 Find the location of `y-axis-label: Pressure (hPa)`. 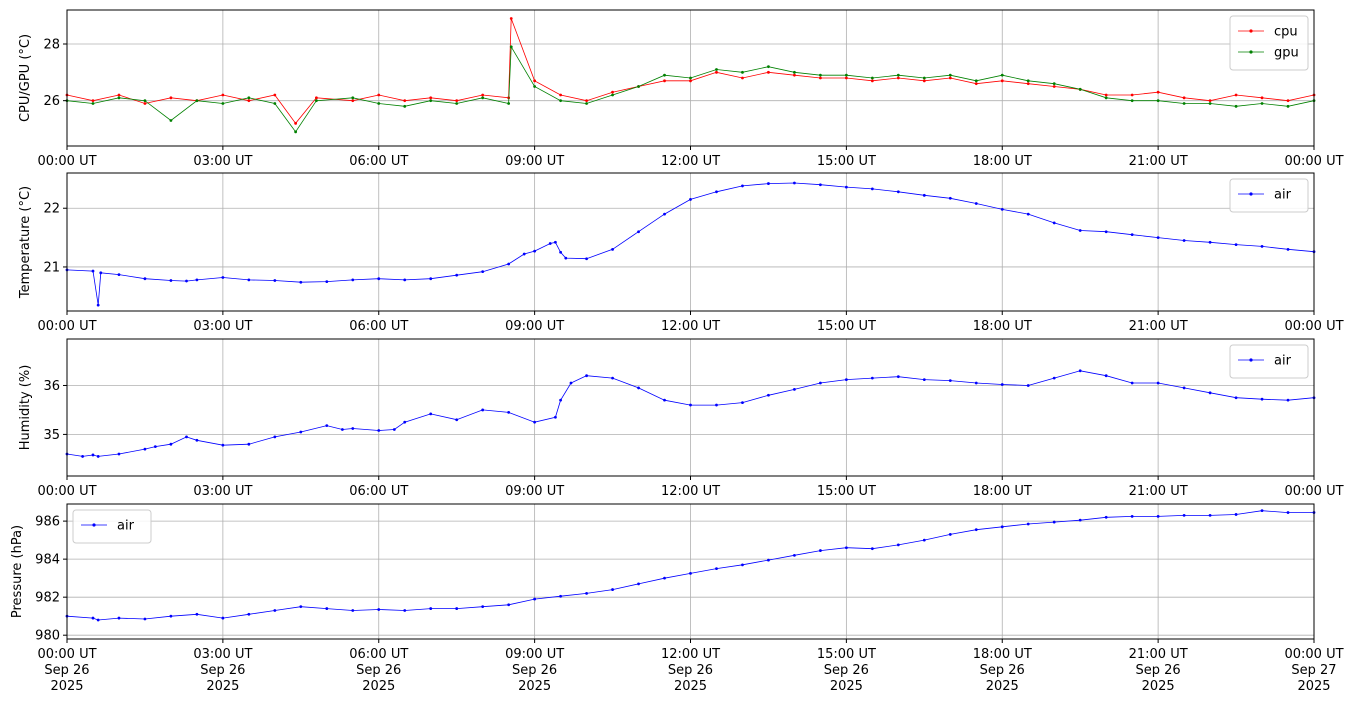

y-axis-label: Pressure (hPa) is located at coordinates (17, 571).